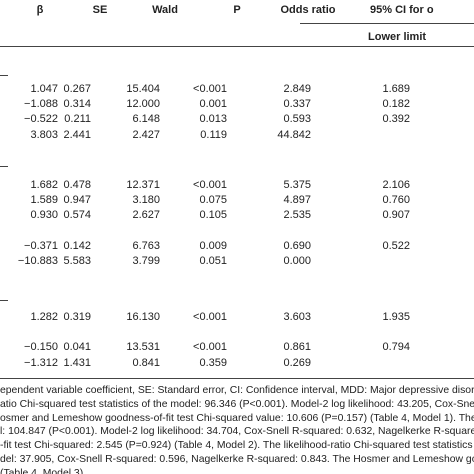 The image size is (474, 474). I want to click on cell: 5.375, so click(297, 185).